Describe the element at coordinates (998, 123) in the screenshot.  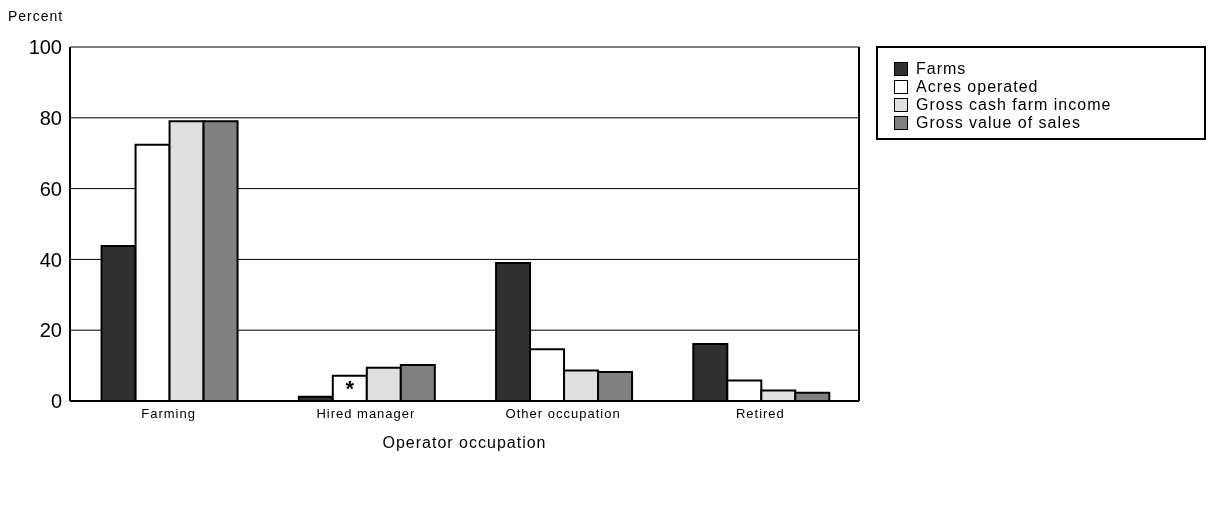
I see `legend-label: Gross value of sales` at that location.